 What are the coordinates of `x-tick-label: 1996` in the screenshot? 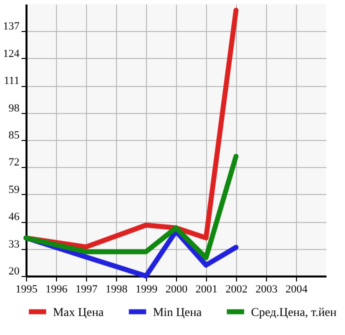 It's located at (57, 290).